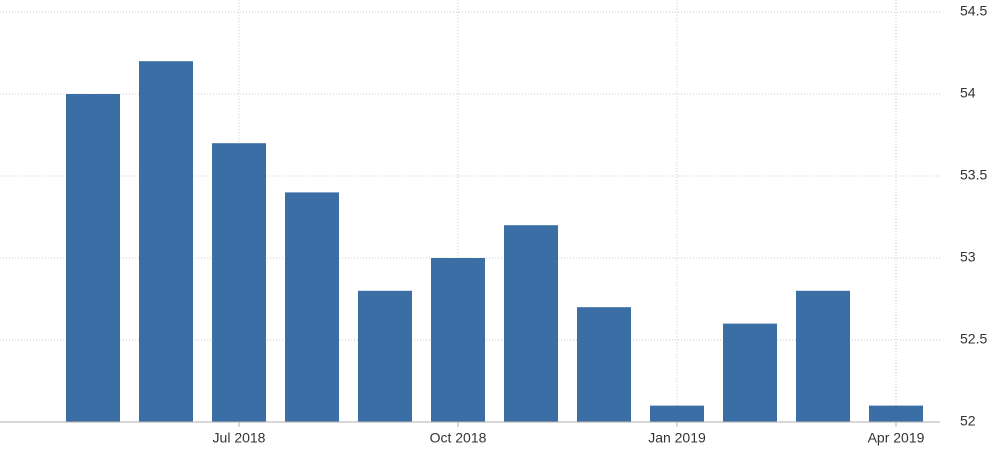 Image resolution: width=1004 pixels, height=450 pixels. I want to click on x-tick-label: Apr 2019, so click(896, 438).